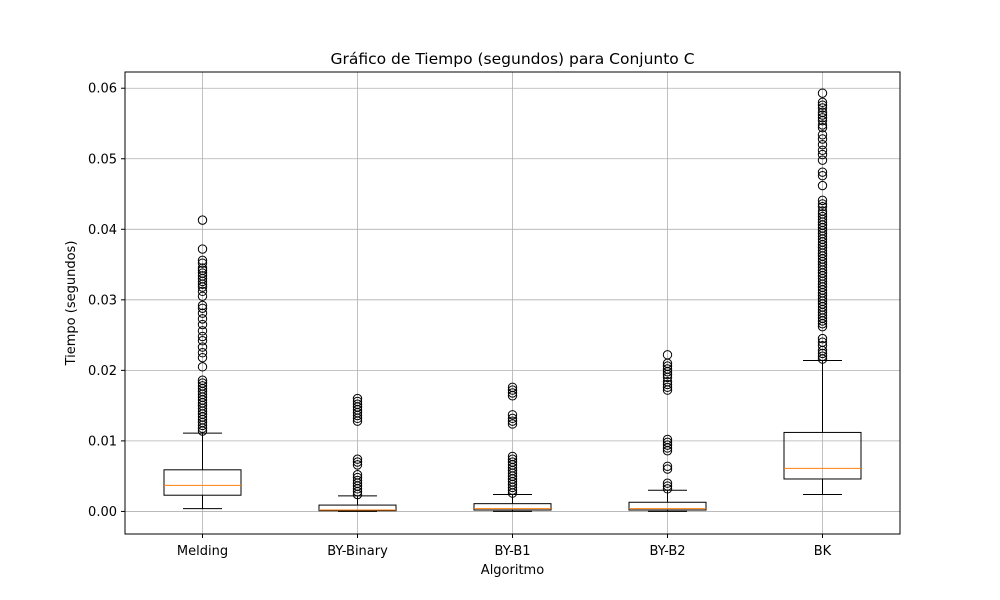 The width and height of the screenshot is (1000, 600). Describe the element at coordinates (512, 447) in the screenshot. I see `box-group-by-b1` at that location.